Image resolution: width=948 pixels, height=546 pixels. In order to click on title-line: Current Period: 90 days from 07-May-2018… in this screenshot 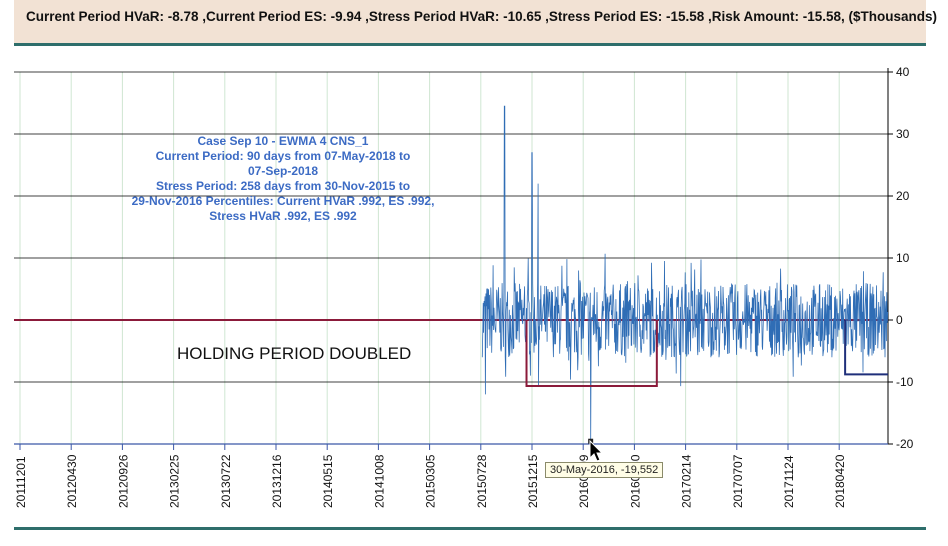, I will do `click(283, 156)`.